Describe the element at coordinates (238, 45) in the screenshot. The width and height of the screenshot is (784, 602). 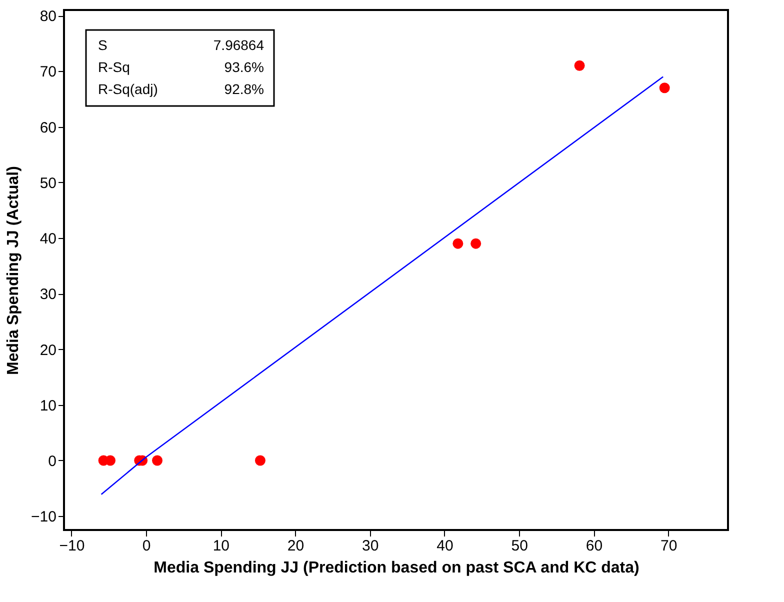
I see `annotation: 7.96864` at that location.